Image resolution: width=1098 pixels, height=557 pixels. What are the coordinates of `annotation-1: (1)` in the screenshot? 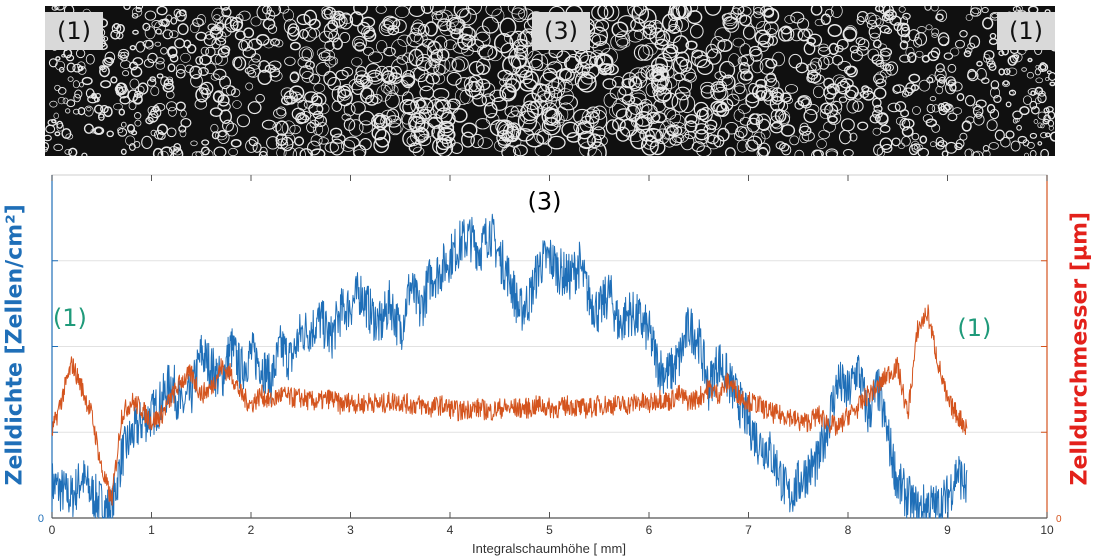 It's located at (70, 318).